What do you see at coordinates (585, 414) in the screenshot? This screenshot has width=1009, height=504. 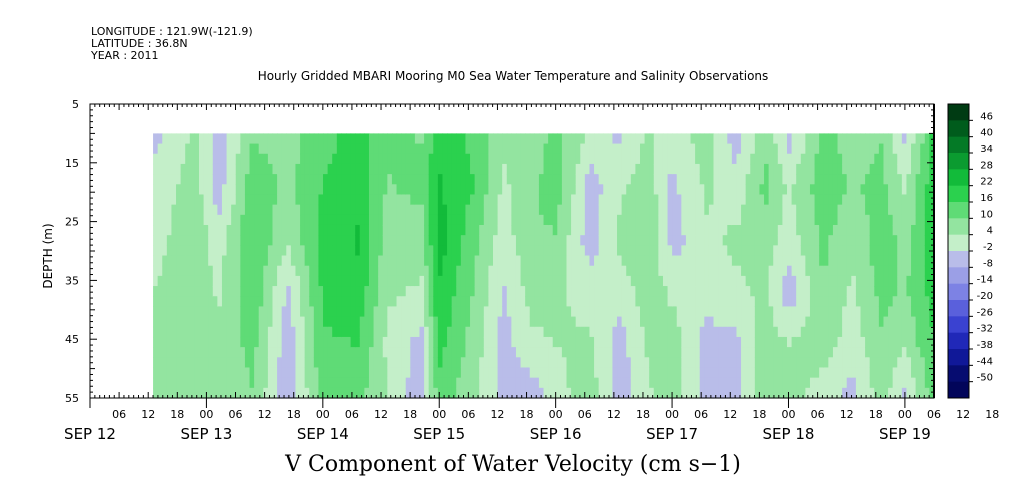 I see `x-hour-label: 06` at bounding box center [585, 414].